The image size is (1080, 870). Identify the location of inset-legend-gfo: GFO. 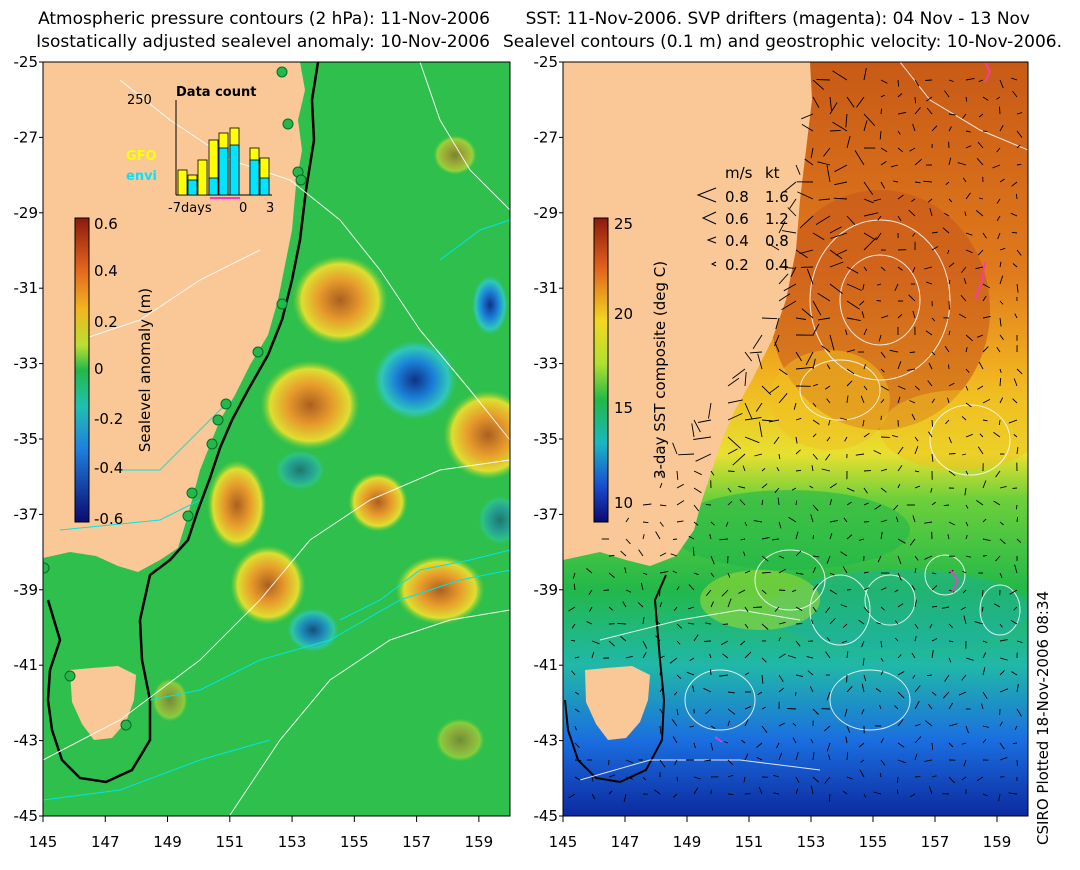
(141, 156).